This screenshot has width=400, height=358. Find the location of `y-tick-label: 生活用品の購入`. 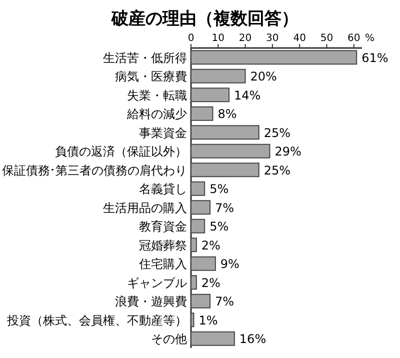

y-tick-label: 生活用品の購入 is located at coordinates (145, 207).